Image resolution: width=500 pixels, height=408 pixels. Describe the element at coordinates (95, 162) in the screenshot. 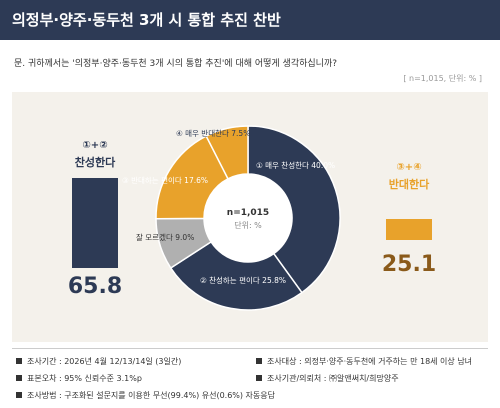

I see `support-group-label: 찬성한다` at that location.